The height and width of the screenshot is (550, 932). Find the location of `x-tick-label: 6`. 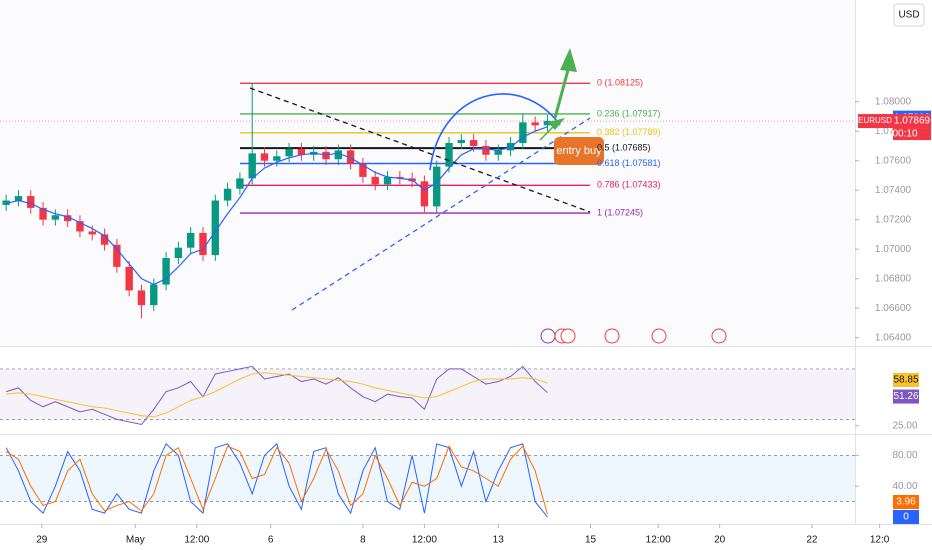

x-tick-label: 6 is located at coordinates (271, 540).